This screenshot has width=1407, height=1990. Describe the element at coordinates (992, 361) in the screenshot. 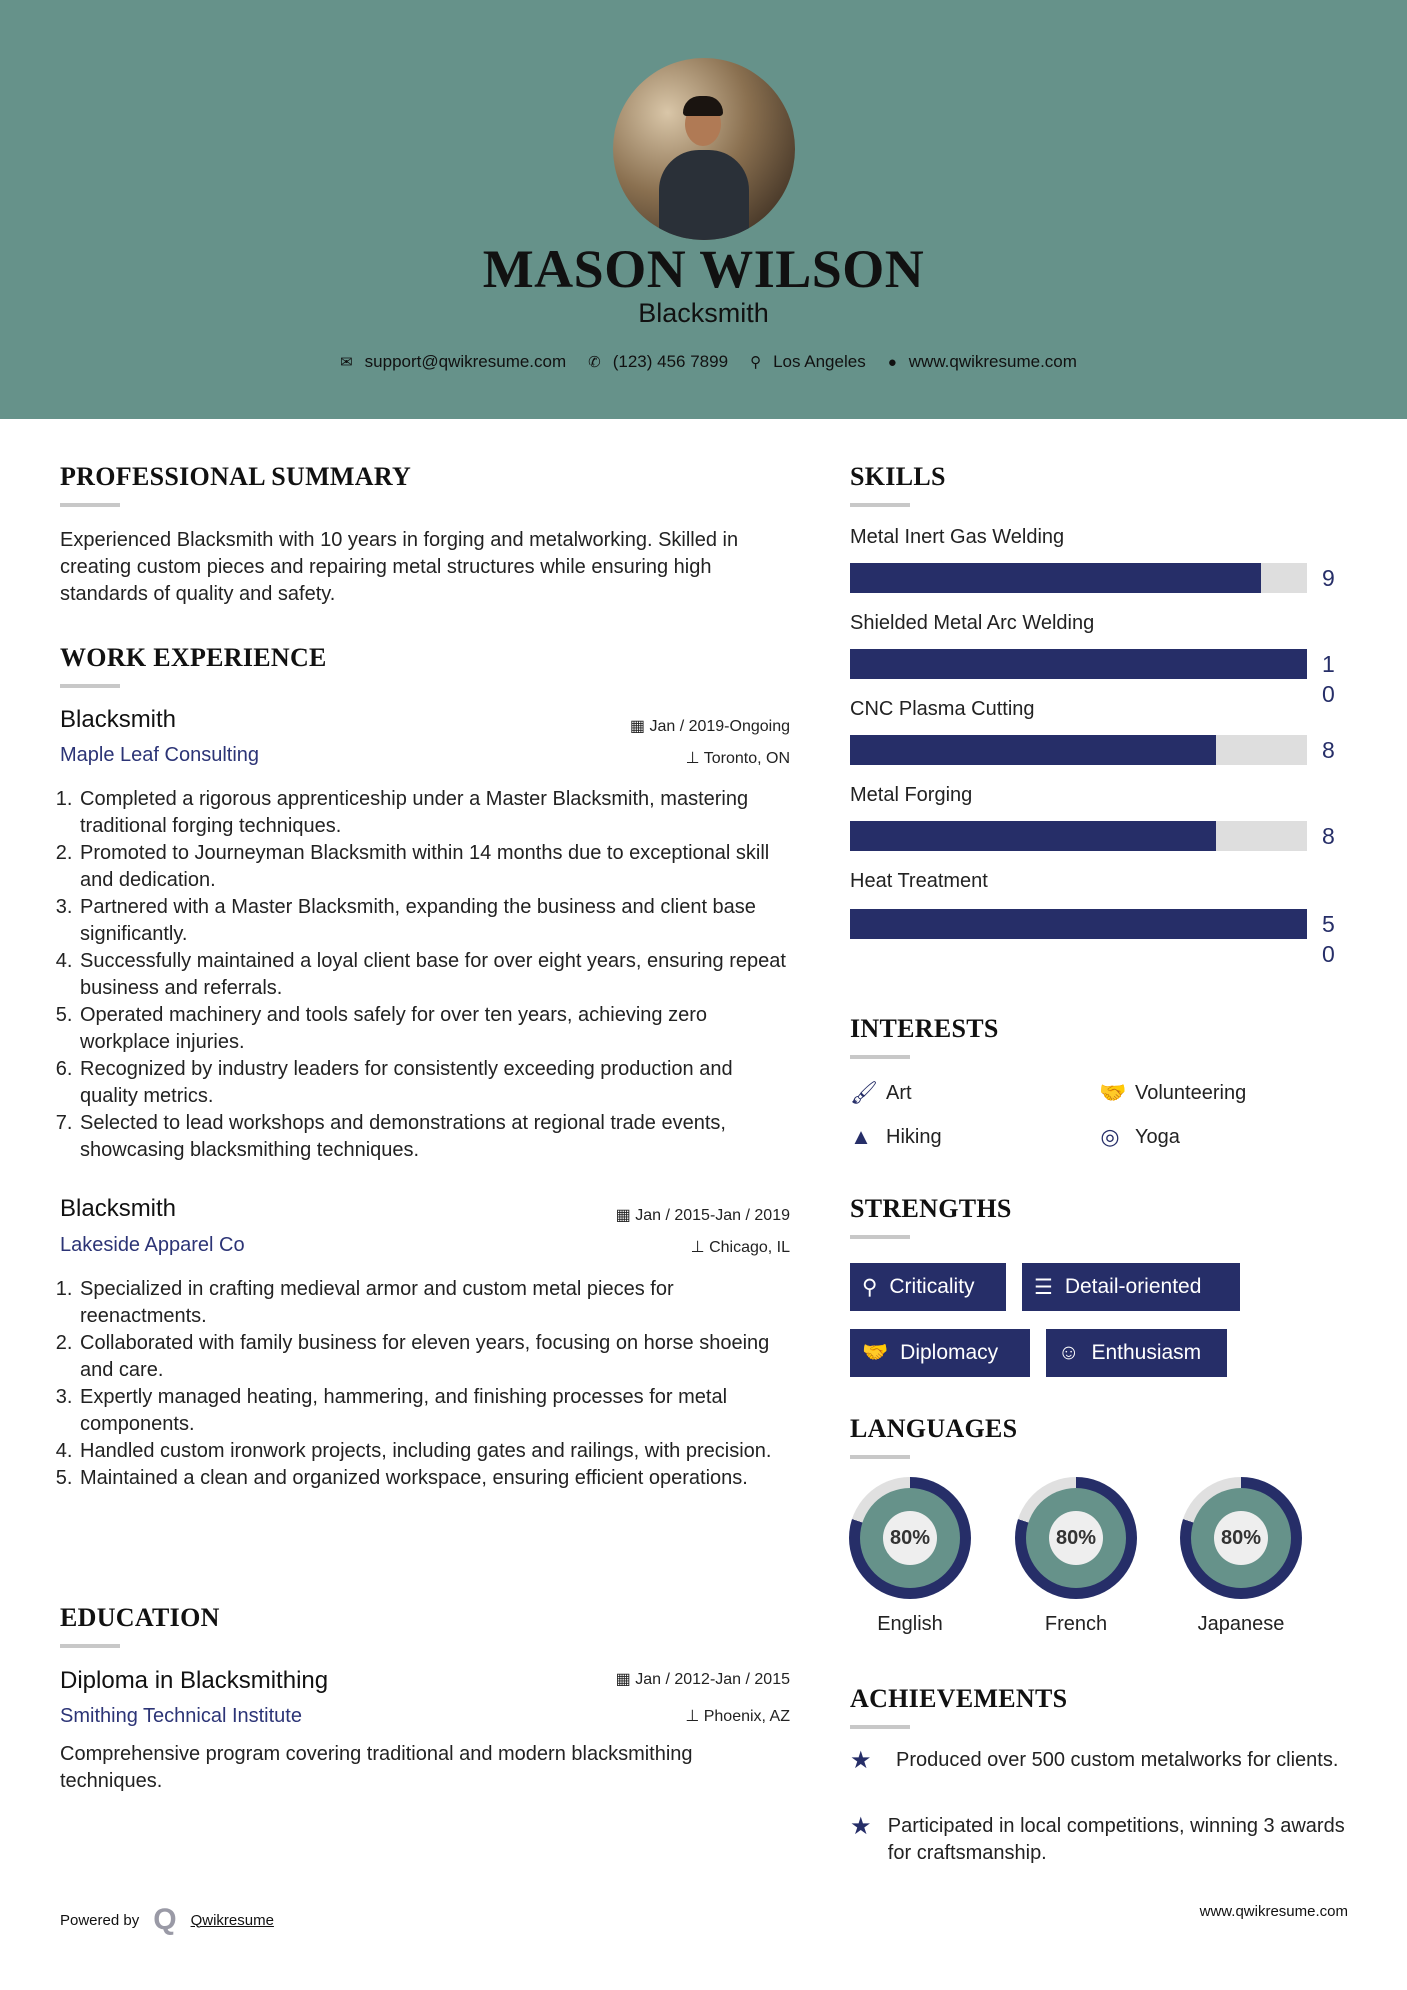

I see `website: www.qwikresume.com` at that location.